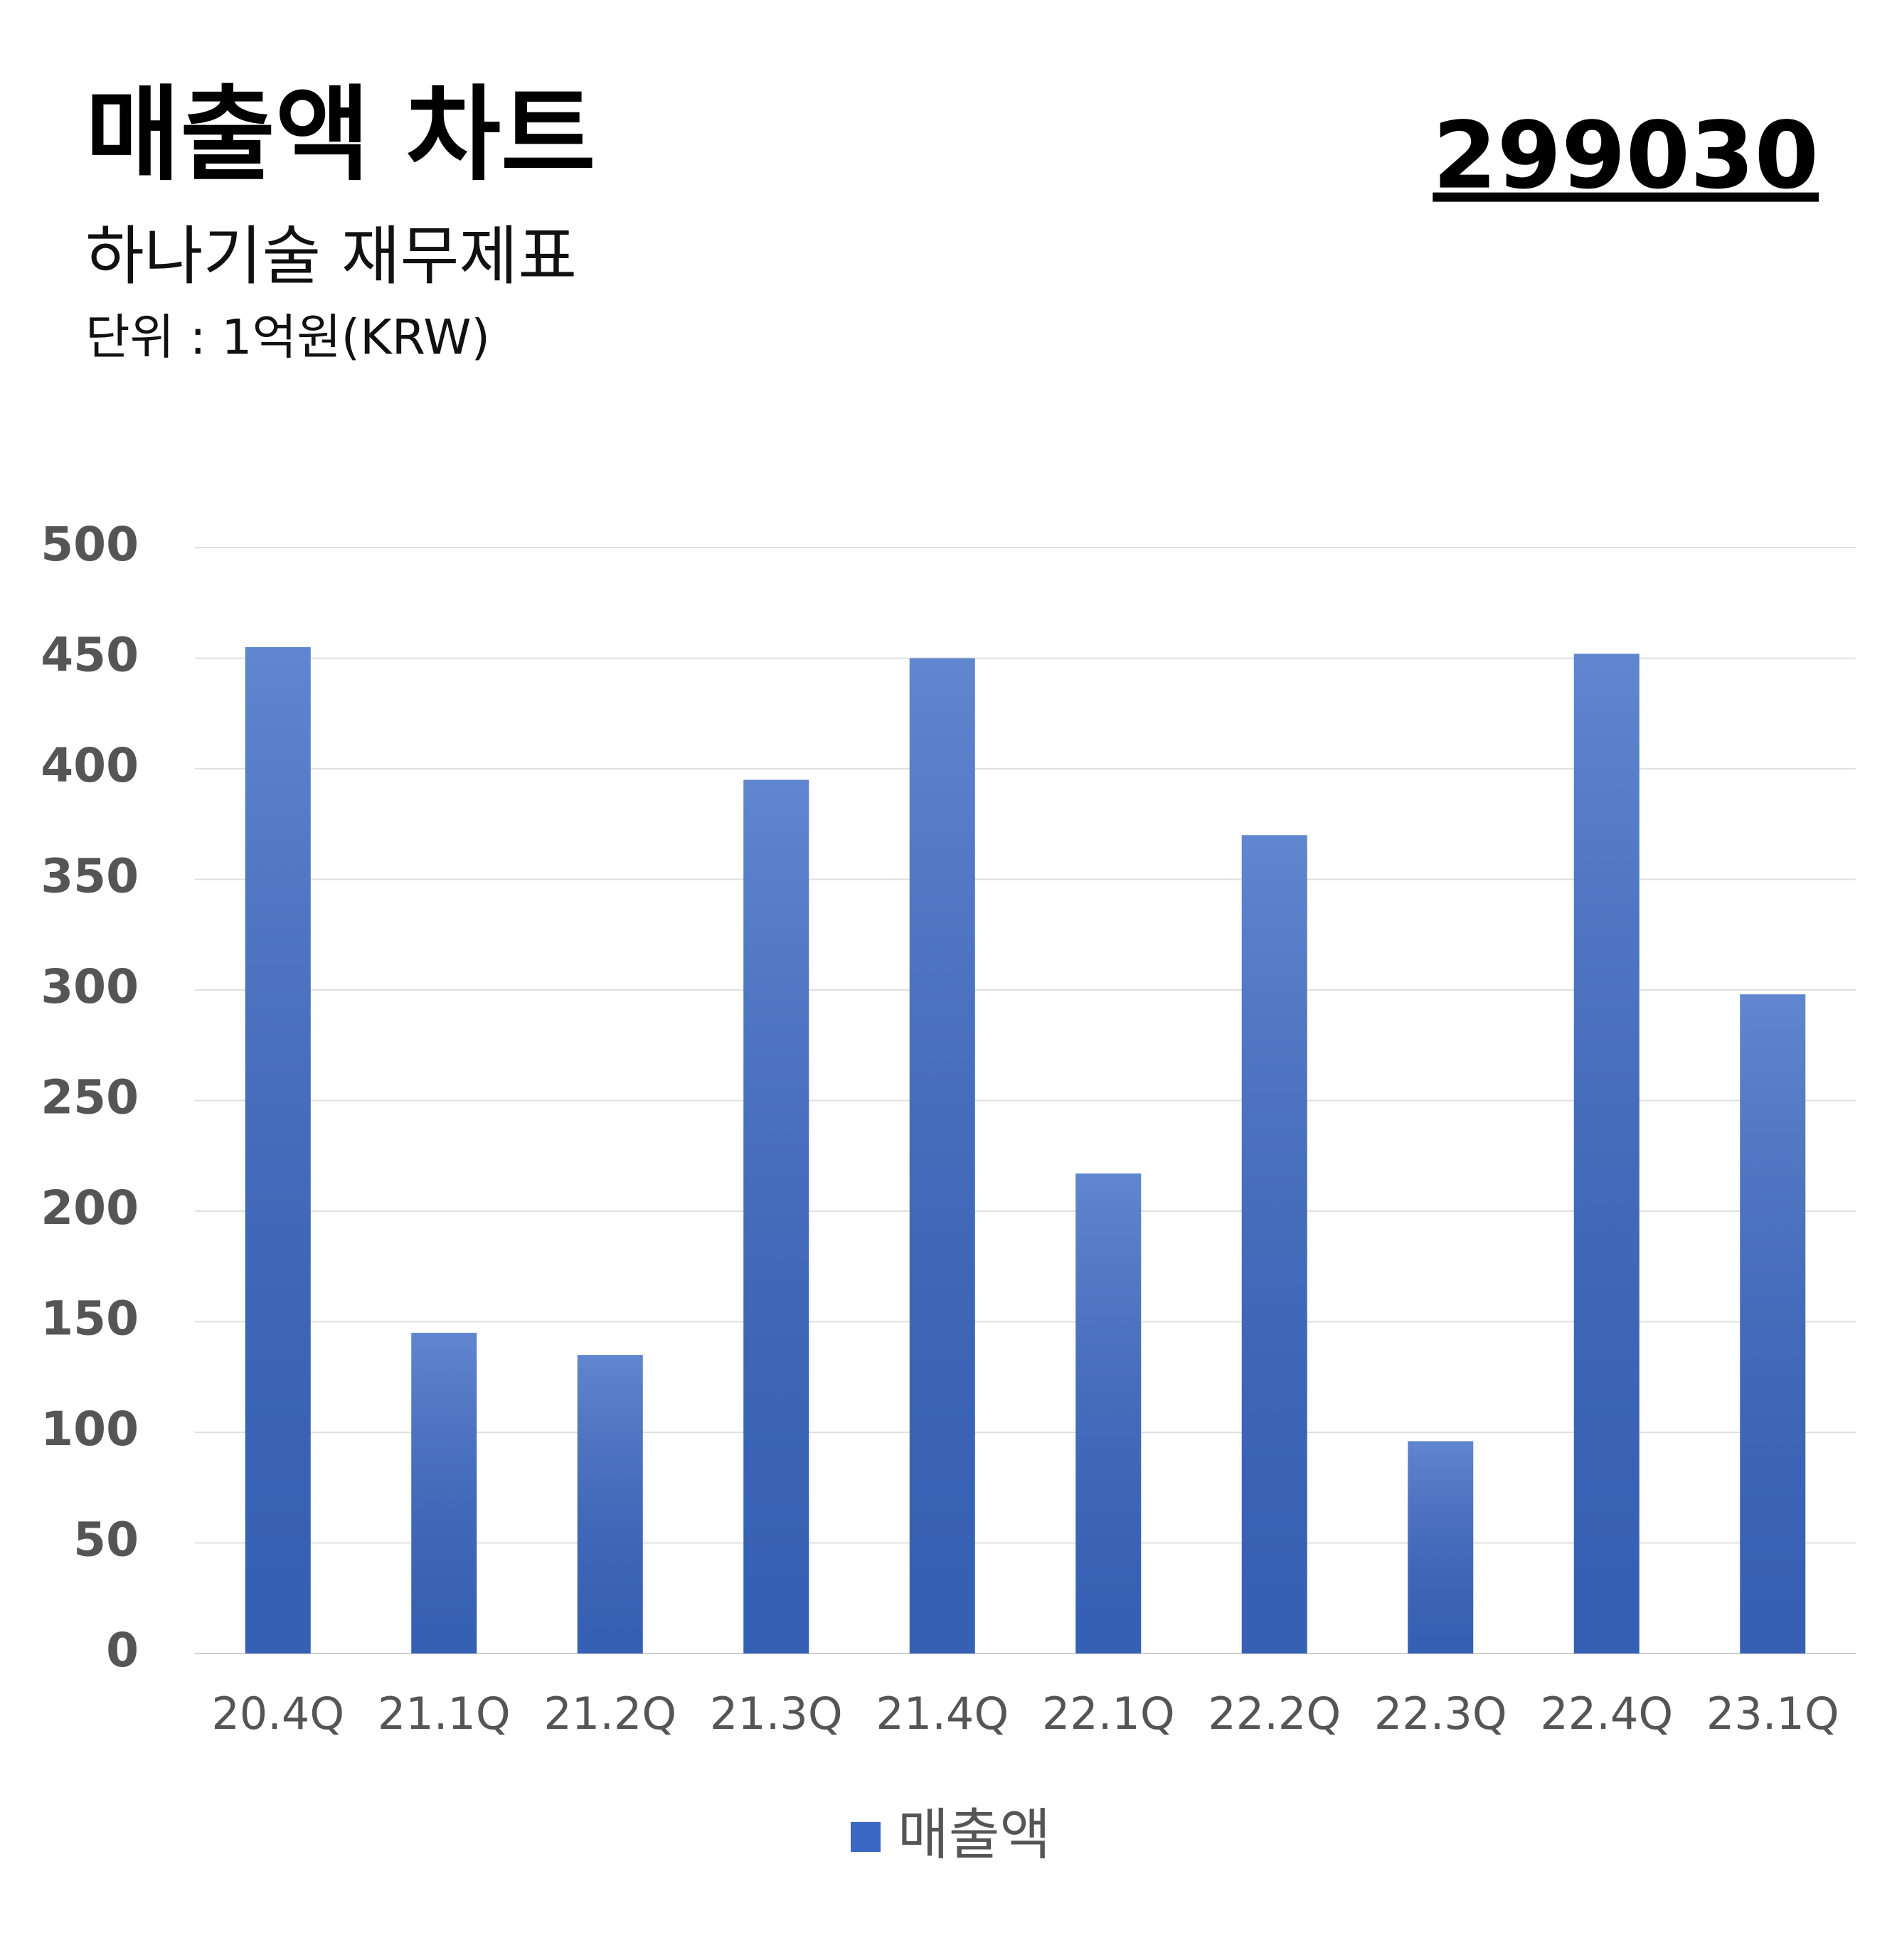 This screenshot has width=1897, height=1960. What do you see at coordinates (90, 986) in the screenshot?
I see `y-tick-label: 300` at bounding box center [90, 986].